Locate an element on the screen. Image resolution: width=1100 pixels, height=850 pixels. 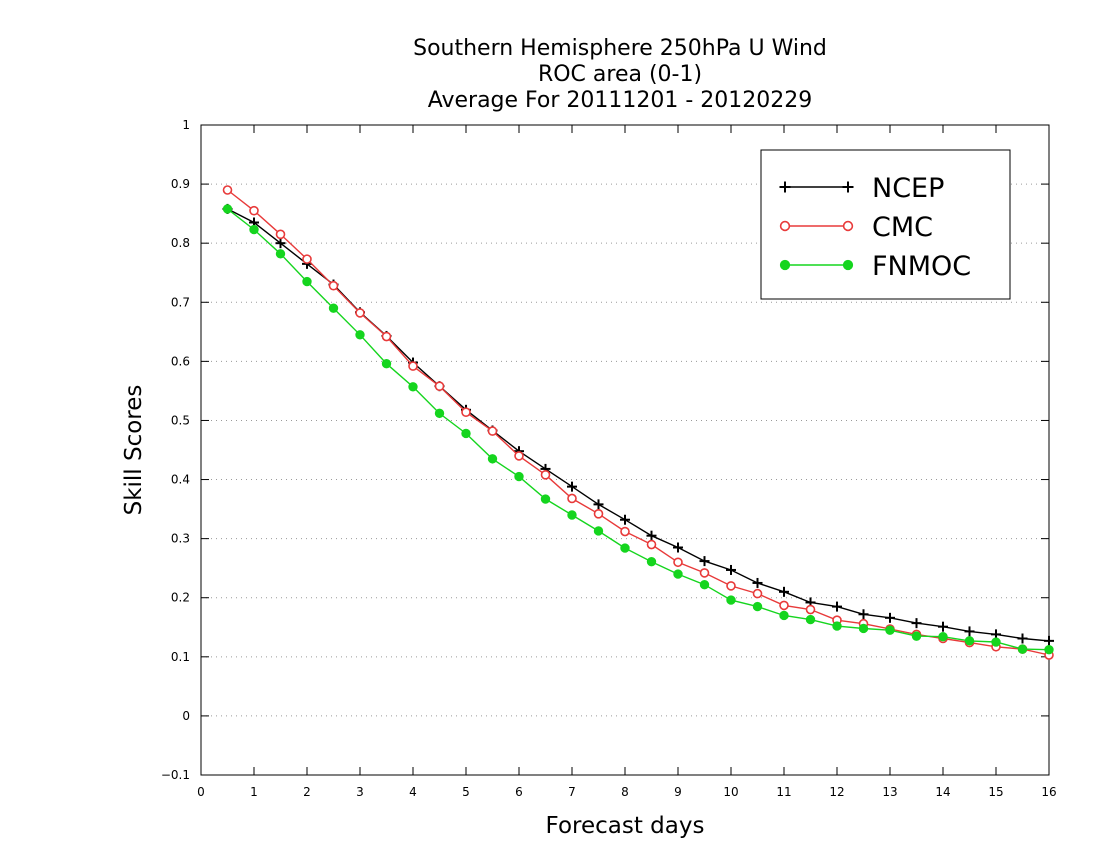
y-tick-label: 0.2 is located at coordinates (180, 598).